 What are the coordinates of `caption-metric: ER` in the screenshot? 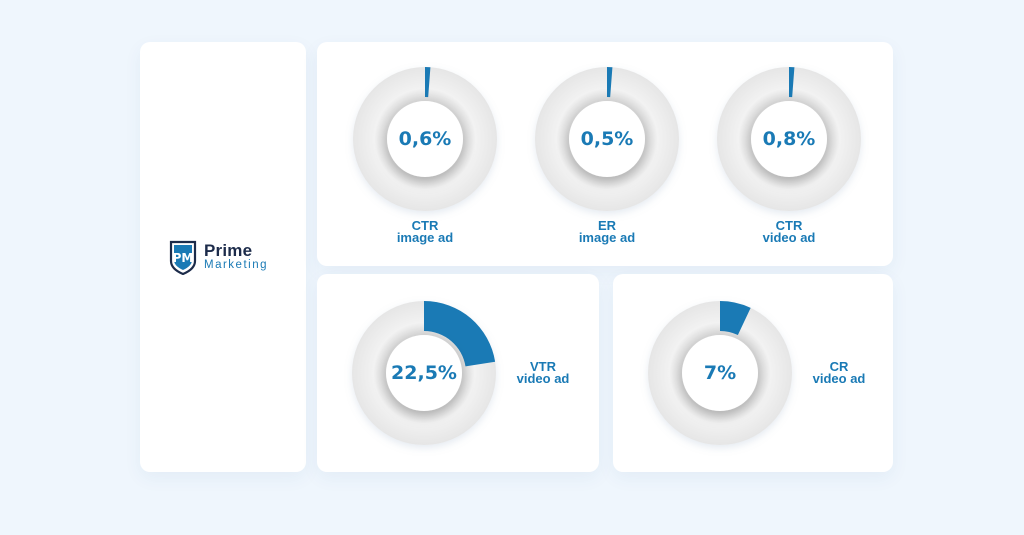 It's located at (607, 225).